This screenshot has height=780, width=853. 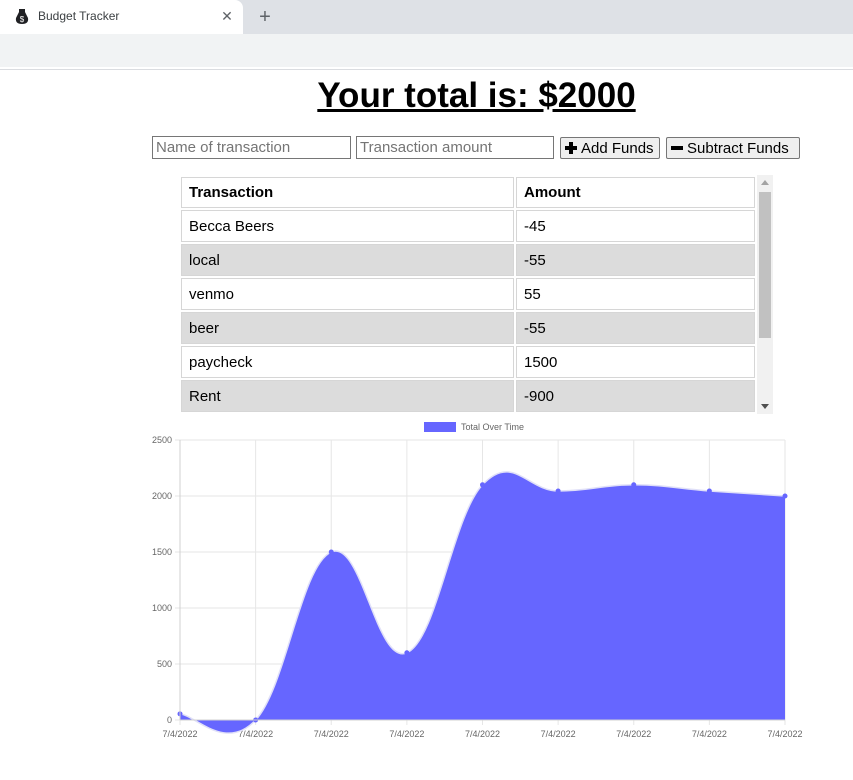 I want to click on y-tick-label: 2500, so click(x=162, y=440).